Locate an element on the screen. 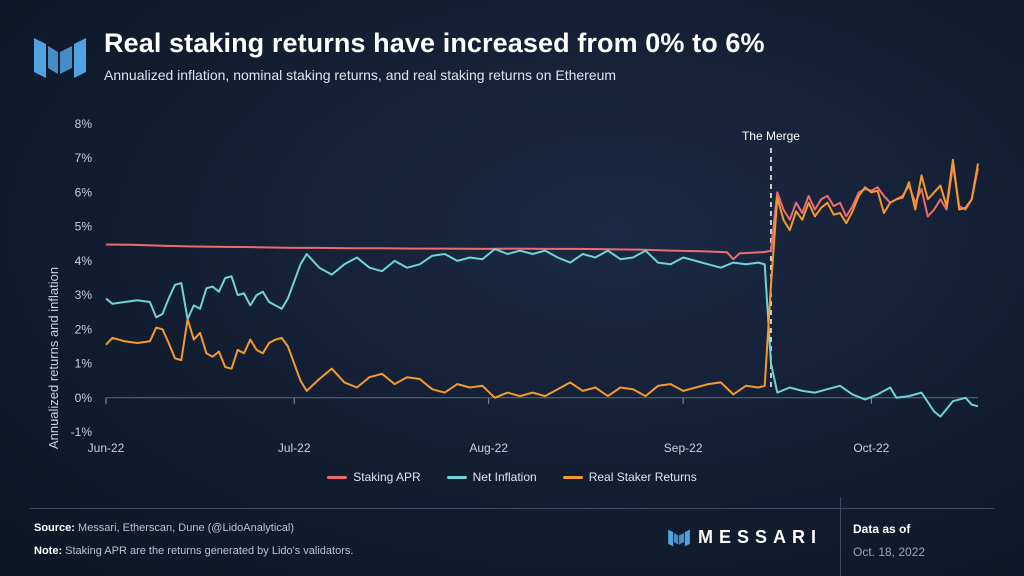  y-tick-label: 6% is located at coordinates (84, 192).